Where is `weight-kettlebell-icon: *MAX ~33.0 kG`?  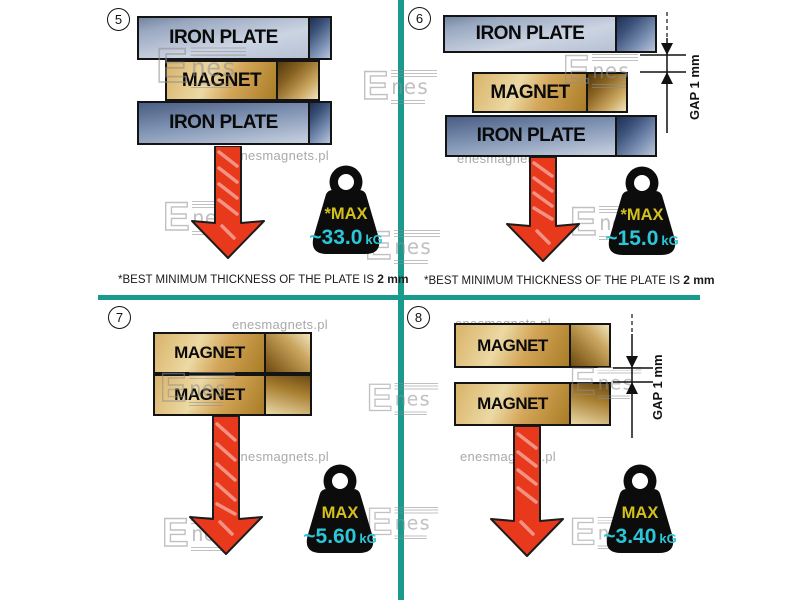 weight-kettlebell-icon: *MAX ~33.0 kG is located at coordinates (346, 209).